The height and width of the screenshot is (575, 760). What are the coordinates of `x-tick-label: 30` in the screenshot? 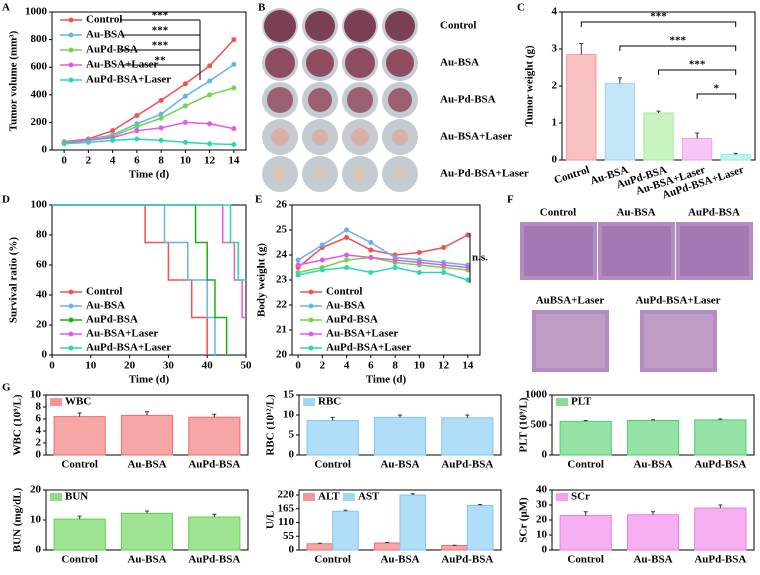 It's located at (169, 366).